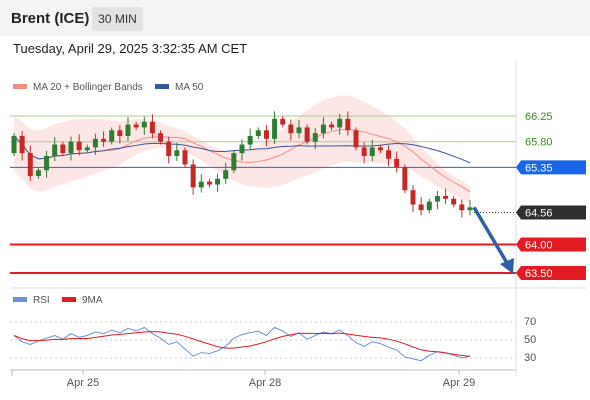 Image resolution: width=590 pixels, height=400 pixels. Describe the element at coordinates (539, 213) in the screenshot. I see `price-label-64.56: 64.56` at that location.